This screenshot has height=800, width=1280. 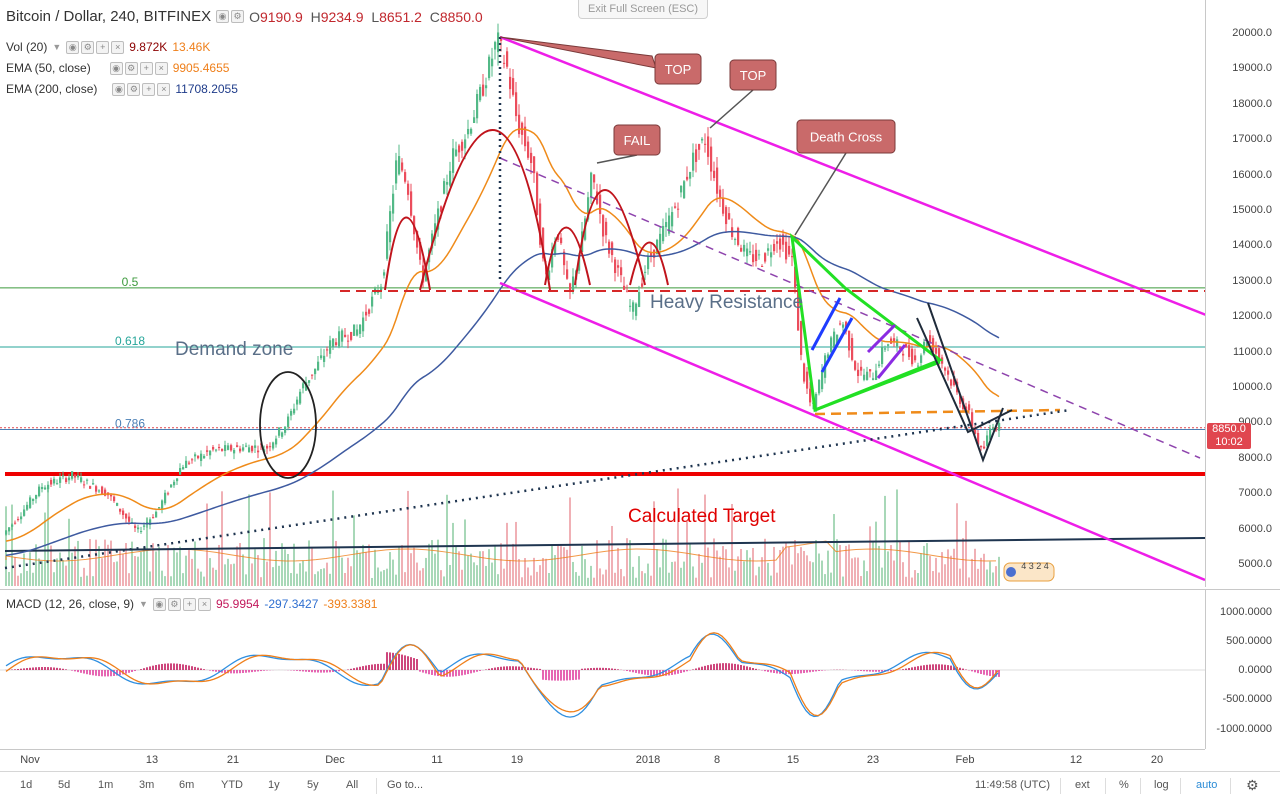 What do you see at coordinates (643, 9) in the screenshot?
I see `exit-full-screen-button: Exit Full Screen (ESC)` at bounding box center [643, 9].